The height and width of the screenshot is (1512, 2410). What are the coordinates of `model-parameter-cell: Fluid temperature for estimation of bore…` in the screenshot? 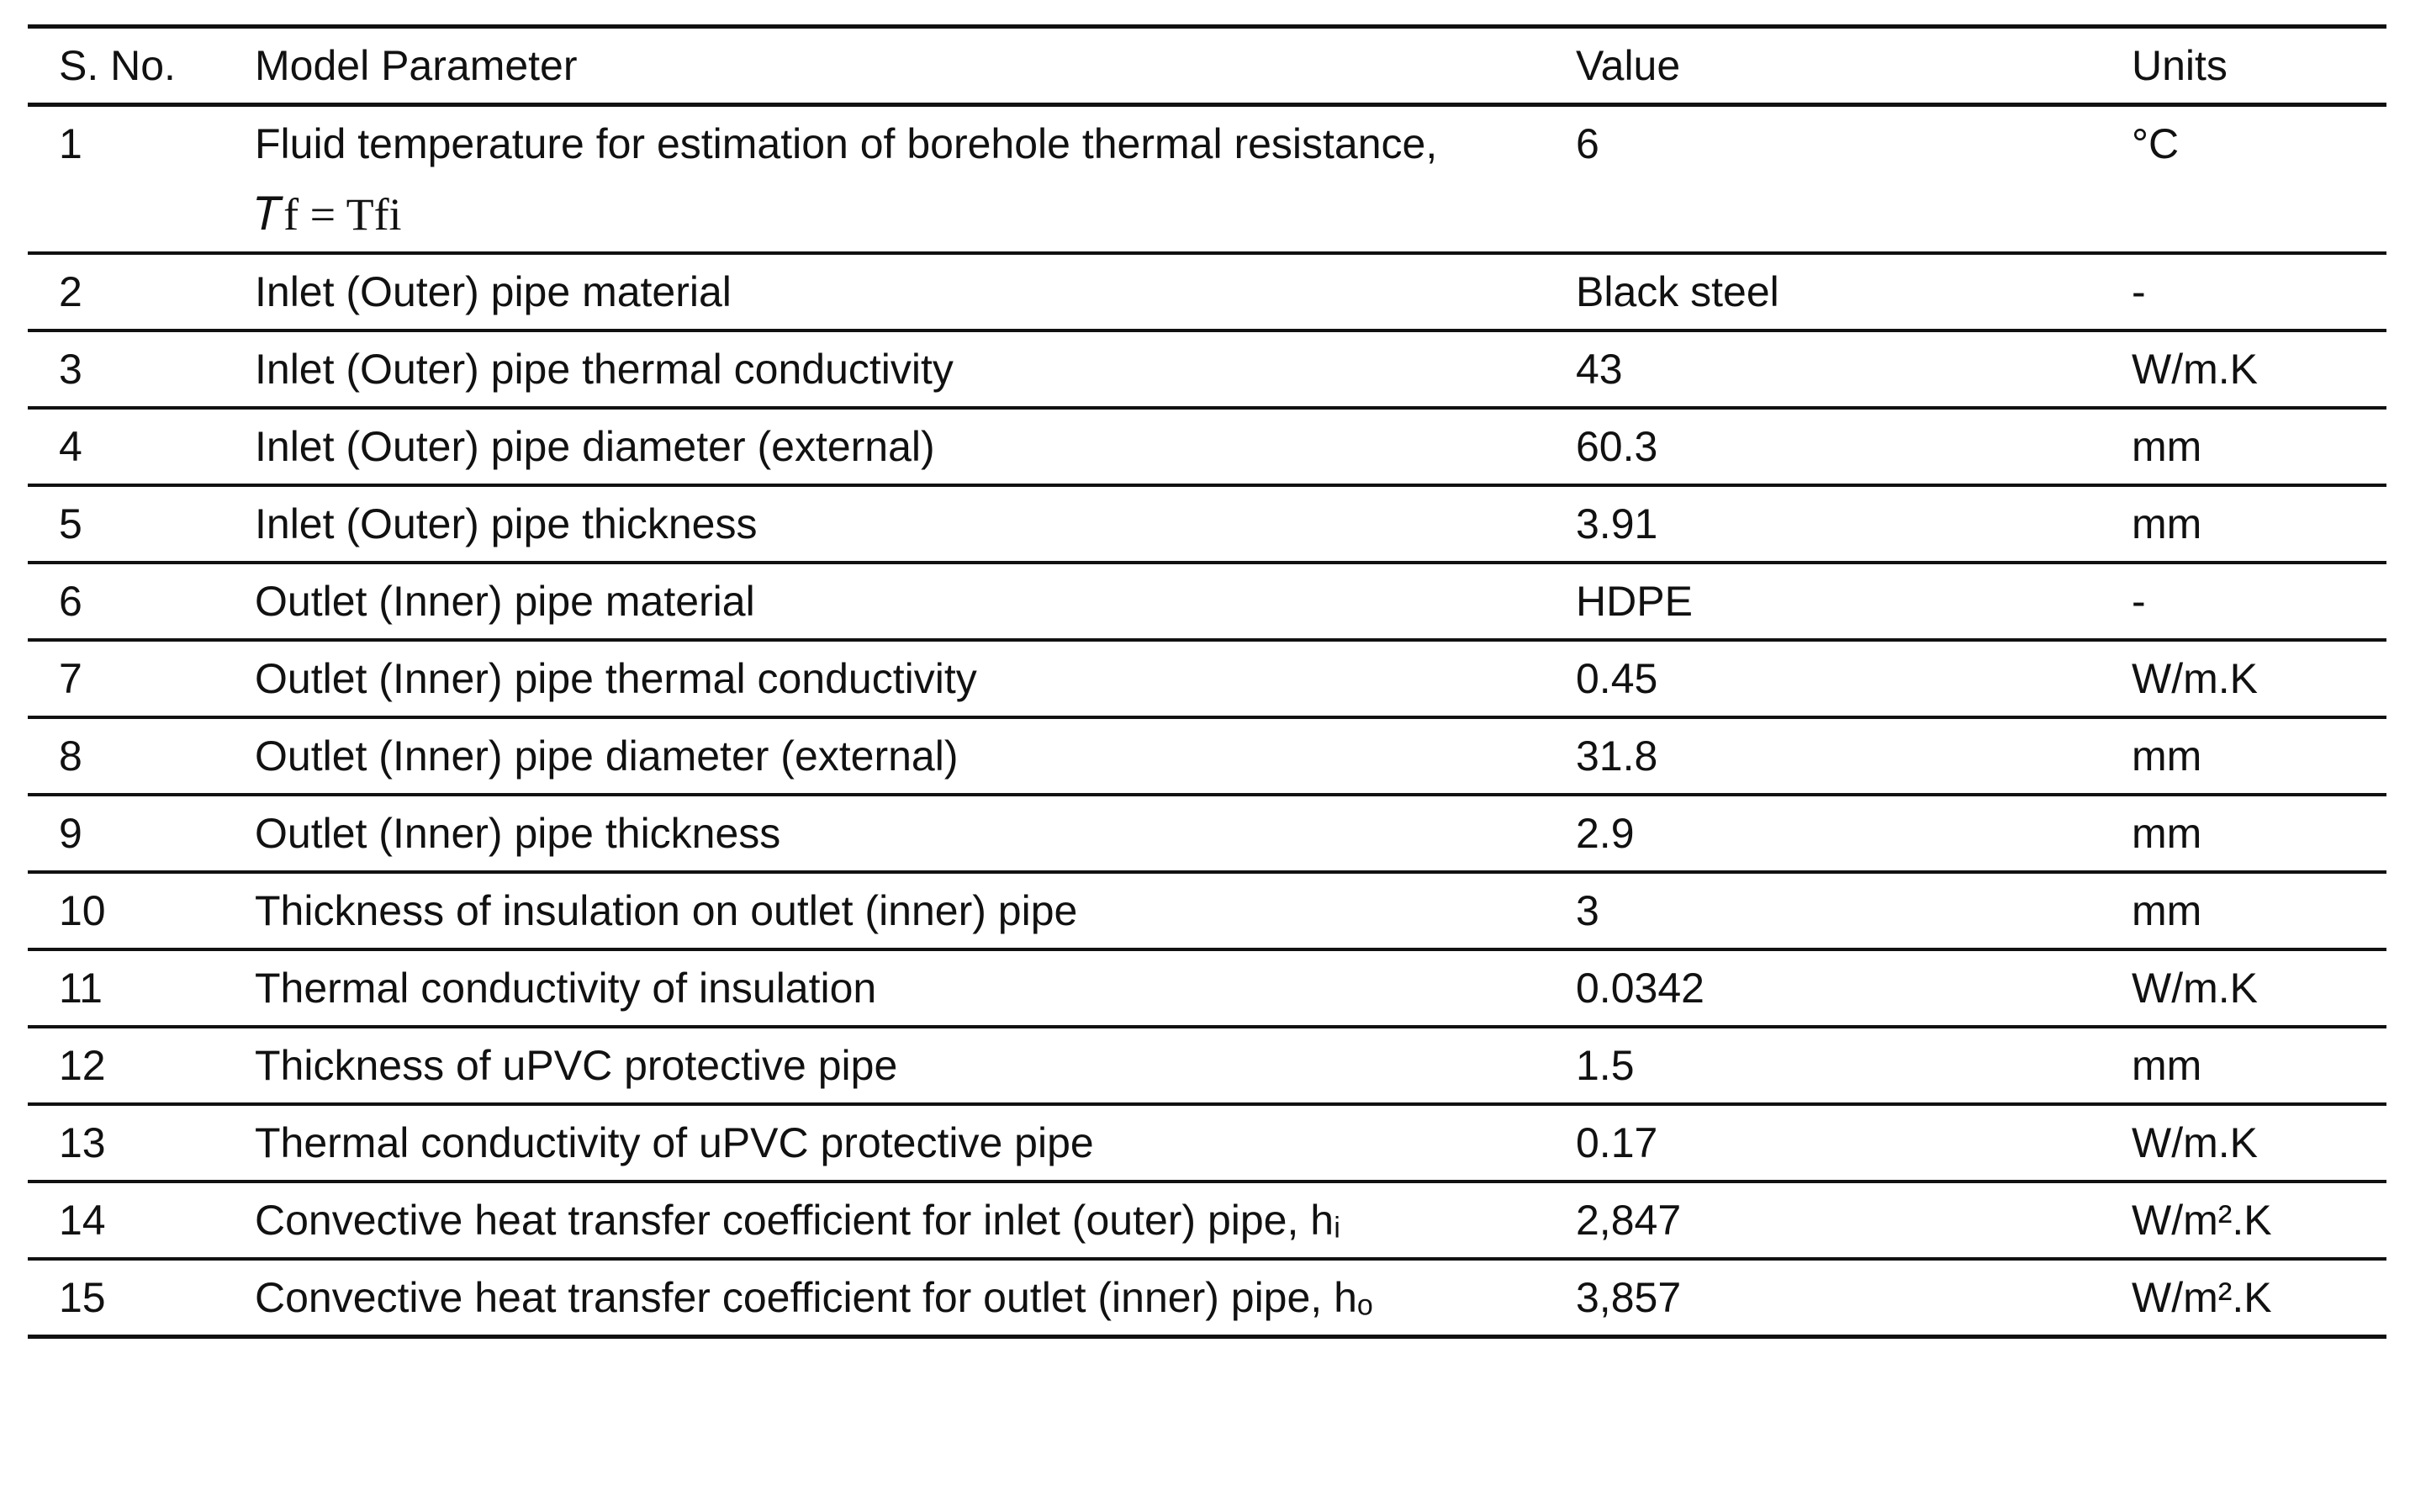 It's located at (884, 179).